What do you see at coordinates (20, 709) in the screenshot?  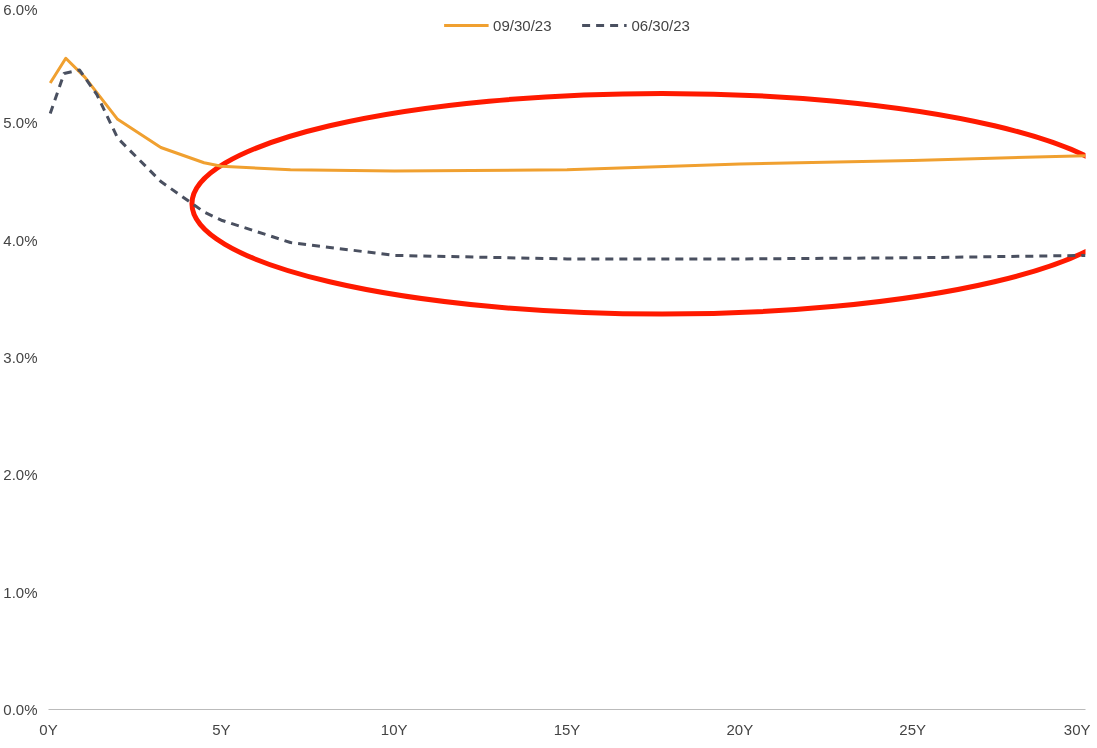 I see `y-tick-label: 0.0%` at bounding box center [20, 709].